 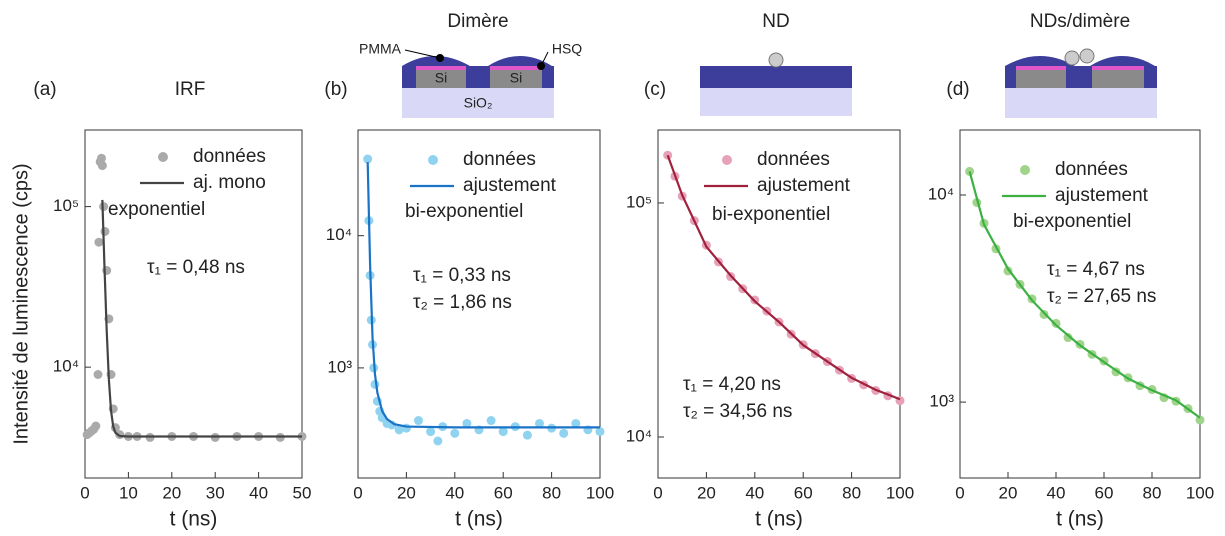 What do you see at coordinates (335, 89) in the screenshot?
I see `panel-label: (b)` at bounding box center [335, 89].